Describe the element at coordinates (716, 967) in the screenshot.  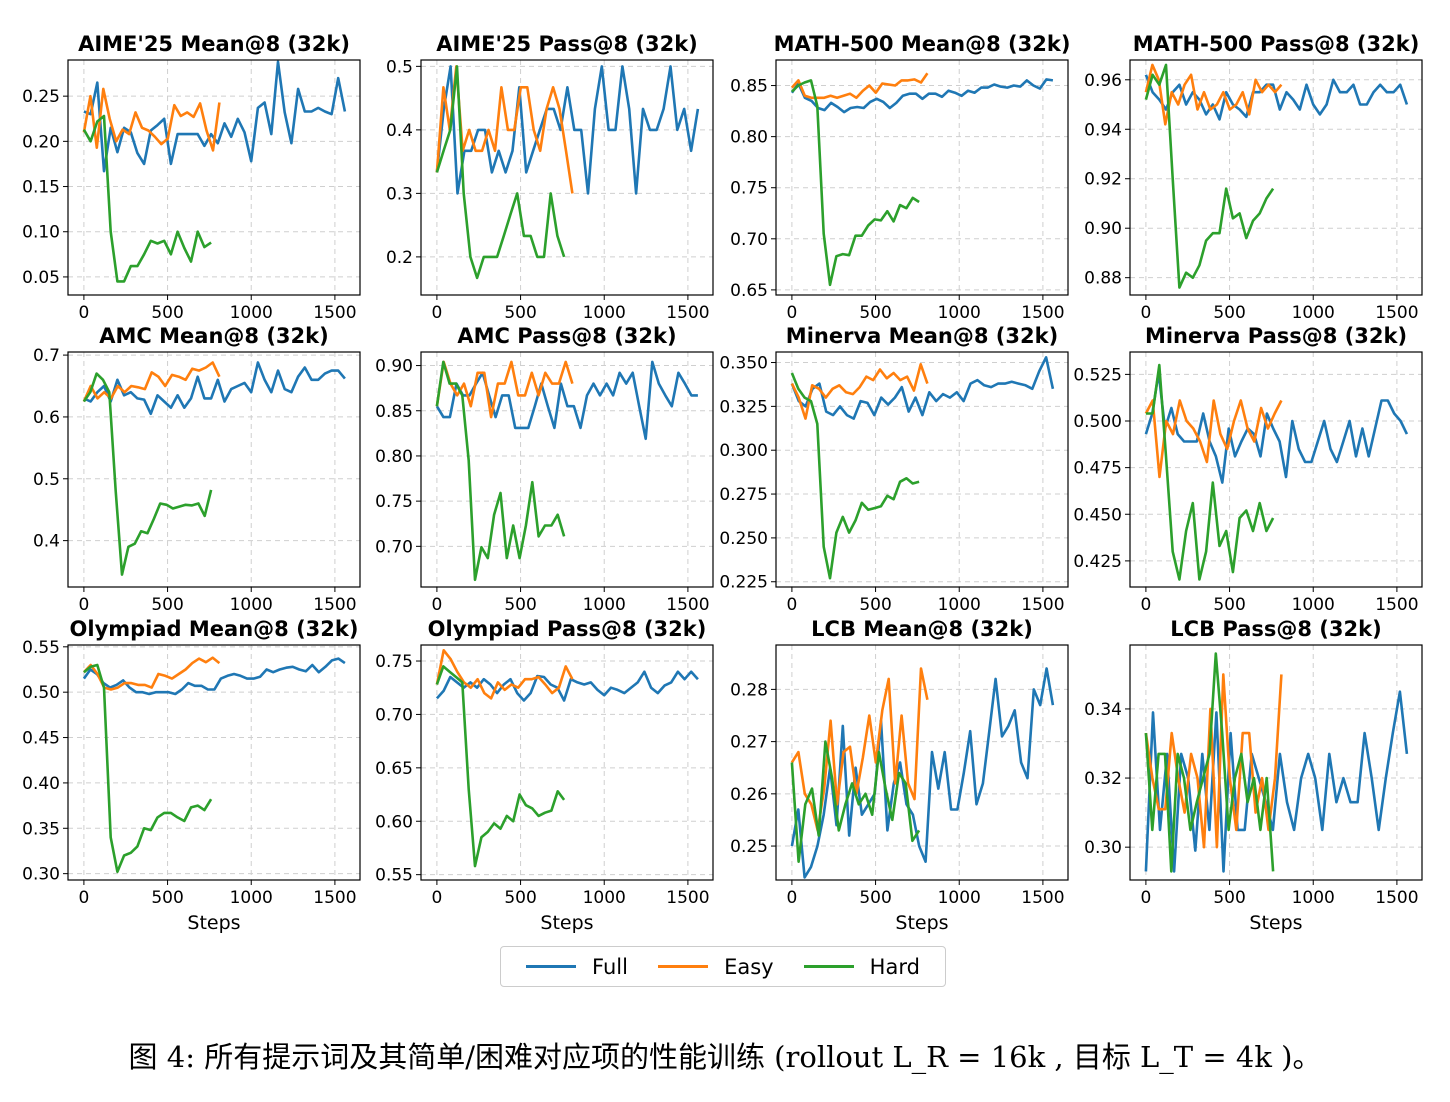
I see `legend-item-easy: Easy` at that location.